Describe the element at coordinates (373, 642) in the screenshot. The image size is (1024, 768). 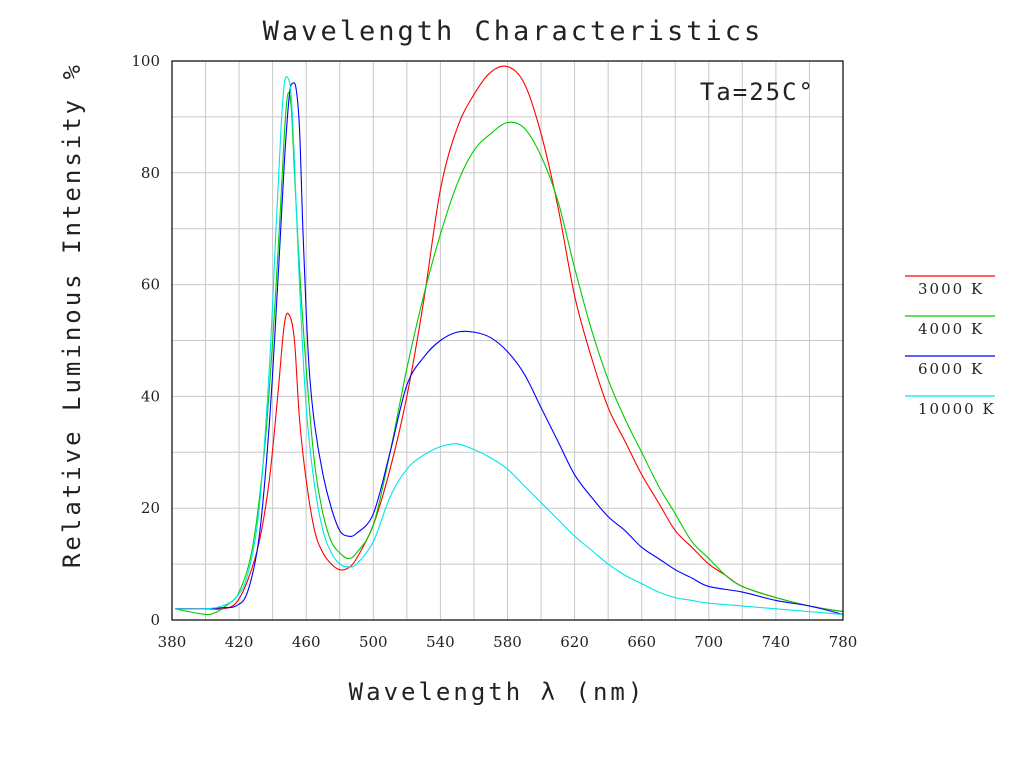
I see `x-tick-label: 500` at that location.